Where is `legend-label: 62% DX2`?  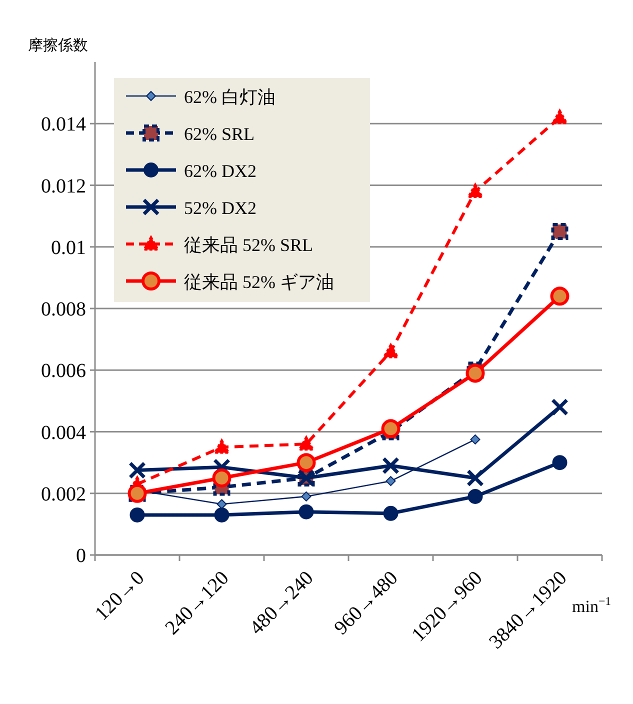 legend-label: 62% DX2 is located at coordinates (220, 171).